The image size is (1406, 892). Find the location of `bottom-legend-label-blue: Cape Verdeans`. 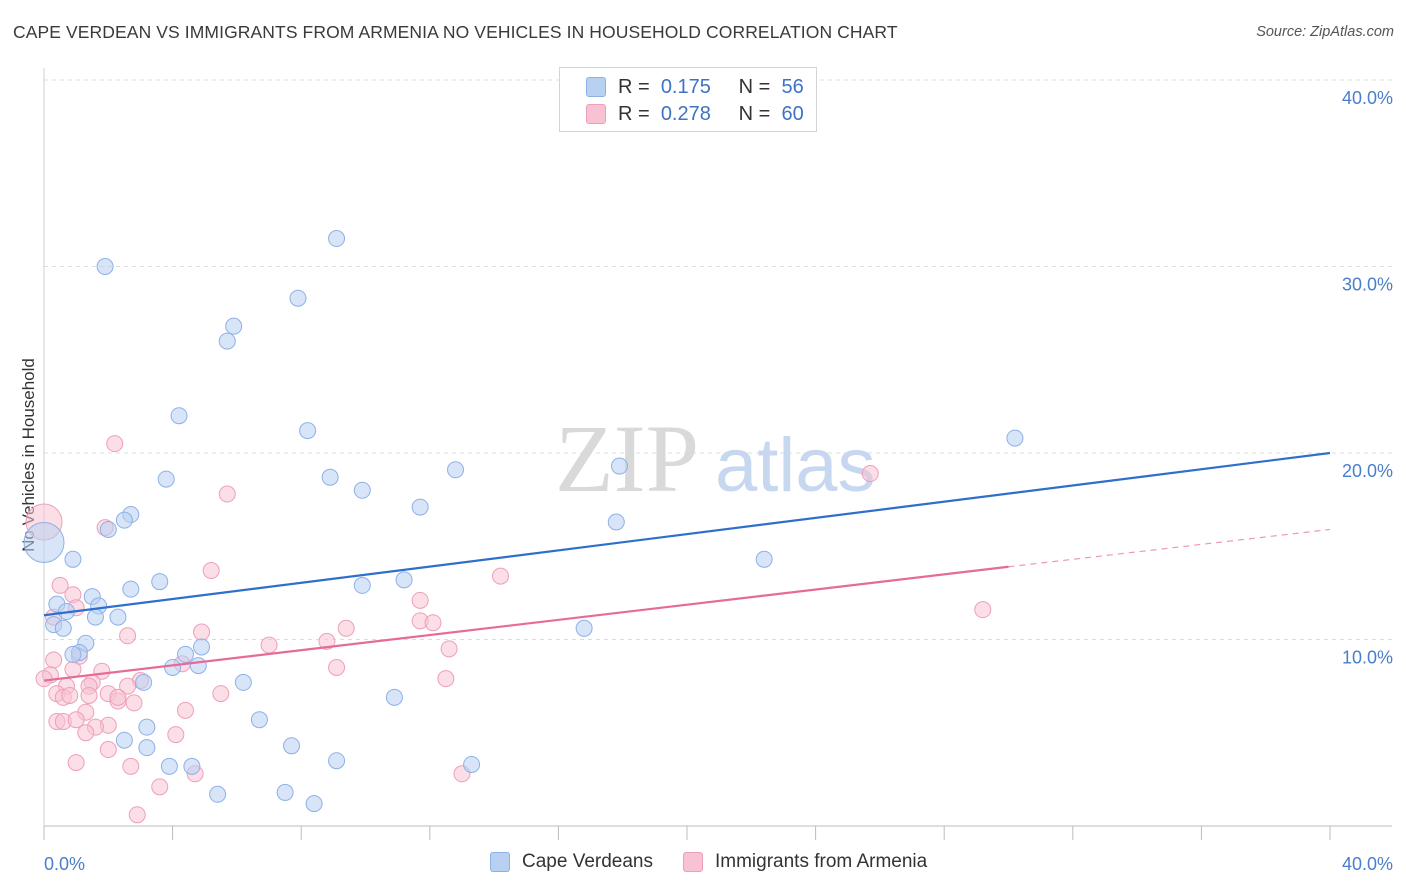

bottom-legend-label-blue: Cape Verdeans is located at coordinates (587, 861).